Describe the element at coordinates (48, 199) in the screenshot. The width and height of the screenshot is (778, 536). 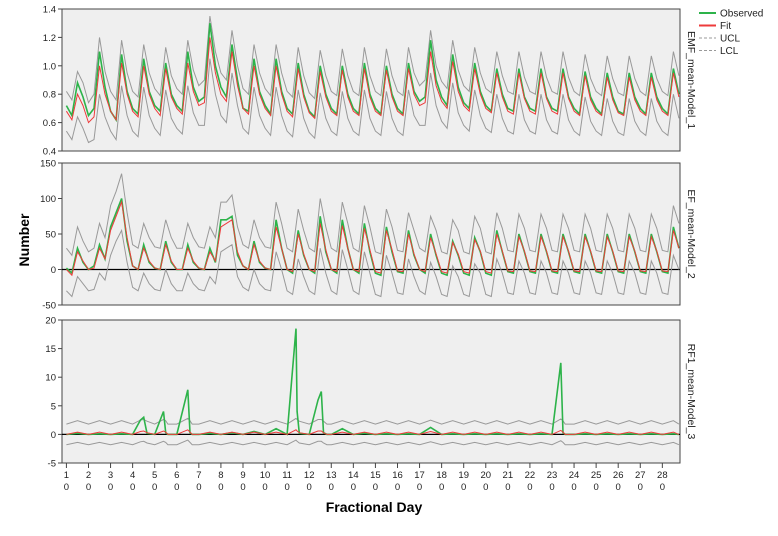
I see `y-tick-label: 100` at that location.